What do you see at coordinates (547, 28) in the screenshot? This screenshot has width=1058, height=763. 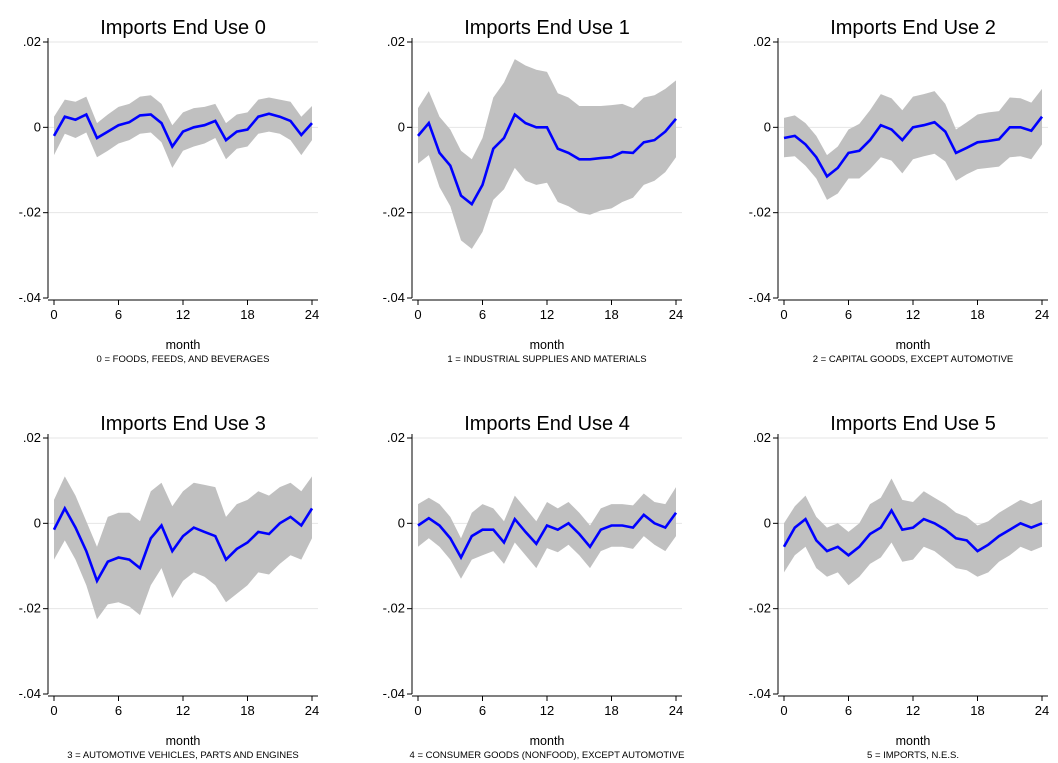 I see `chart-title: Imports End Use 1` at bounding box center [547, 28].